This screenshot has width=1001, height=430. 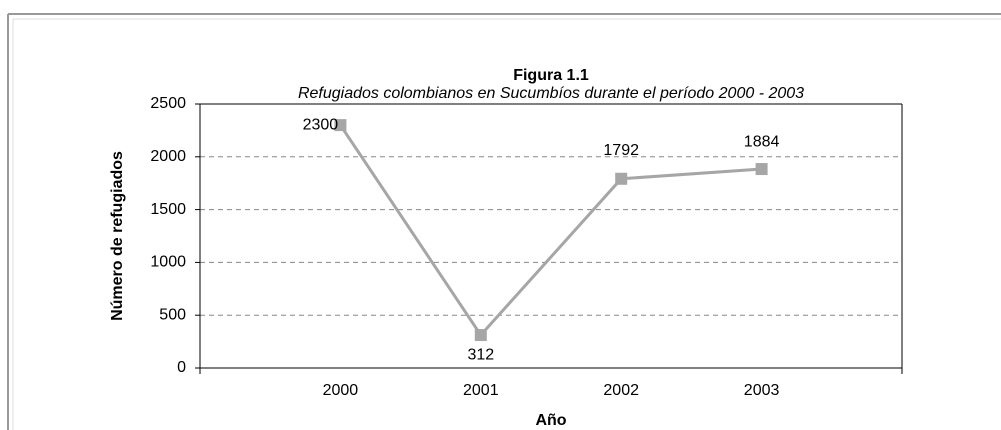 I want to click on x-tick-label: 2003, so click(x=762, y=390).